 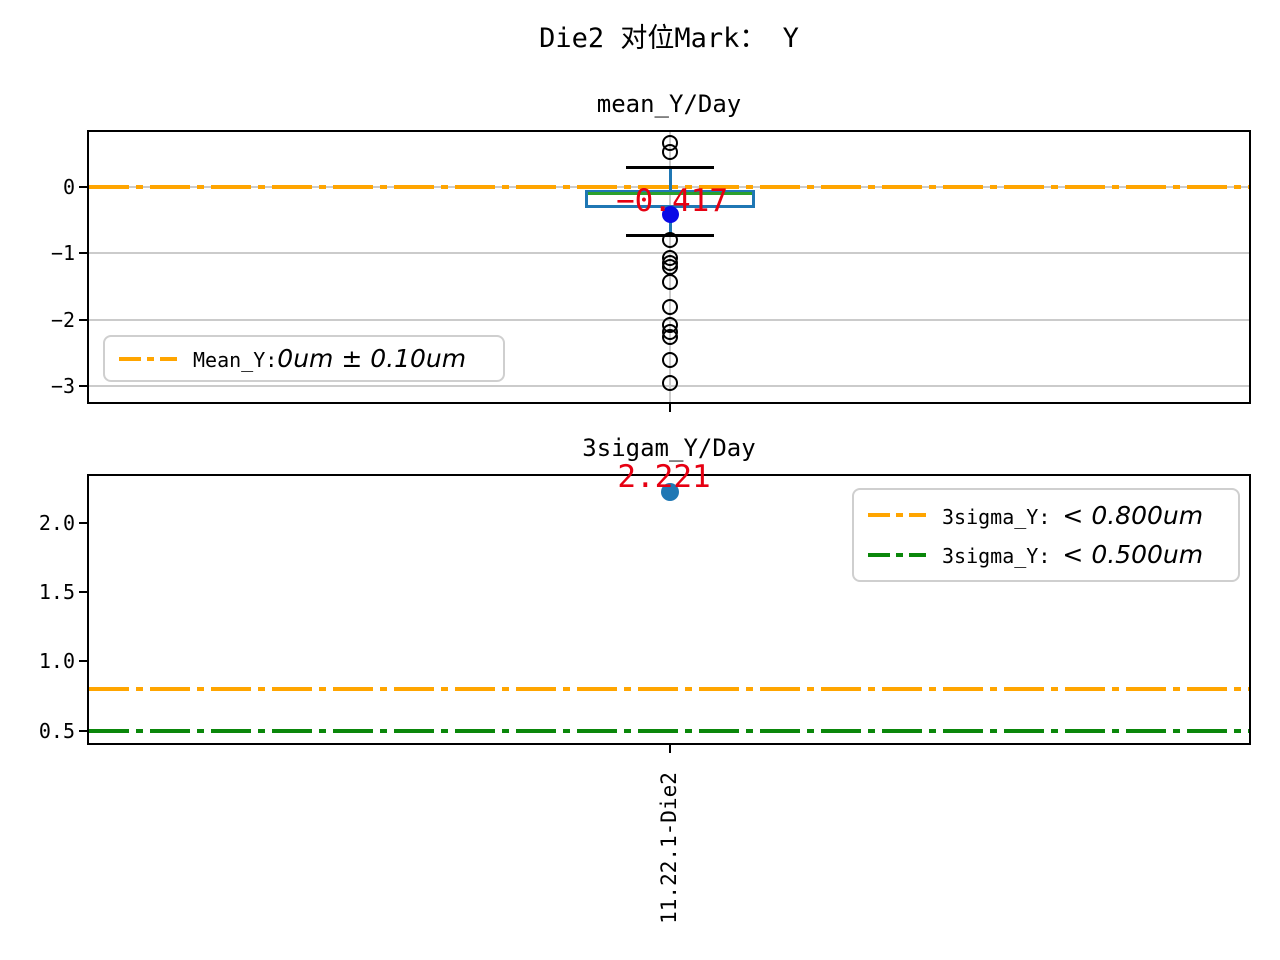 I want to click on median-line, so click(x=670, y=194).